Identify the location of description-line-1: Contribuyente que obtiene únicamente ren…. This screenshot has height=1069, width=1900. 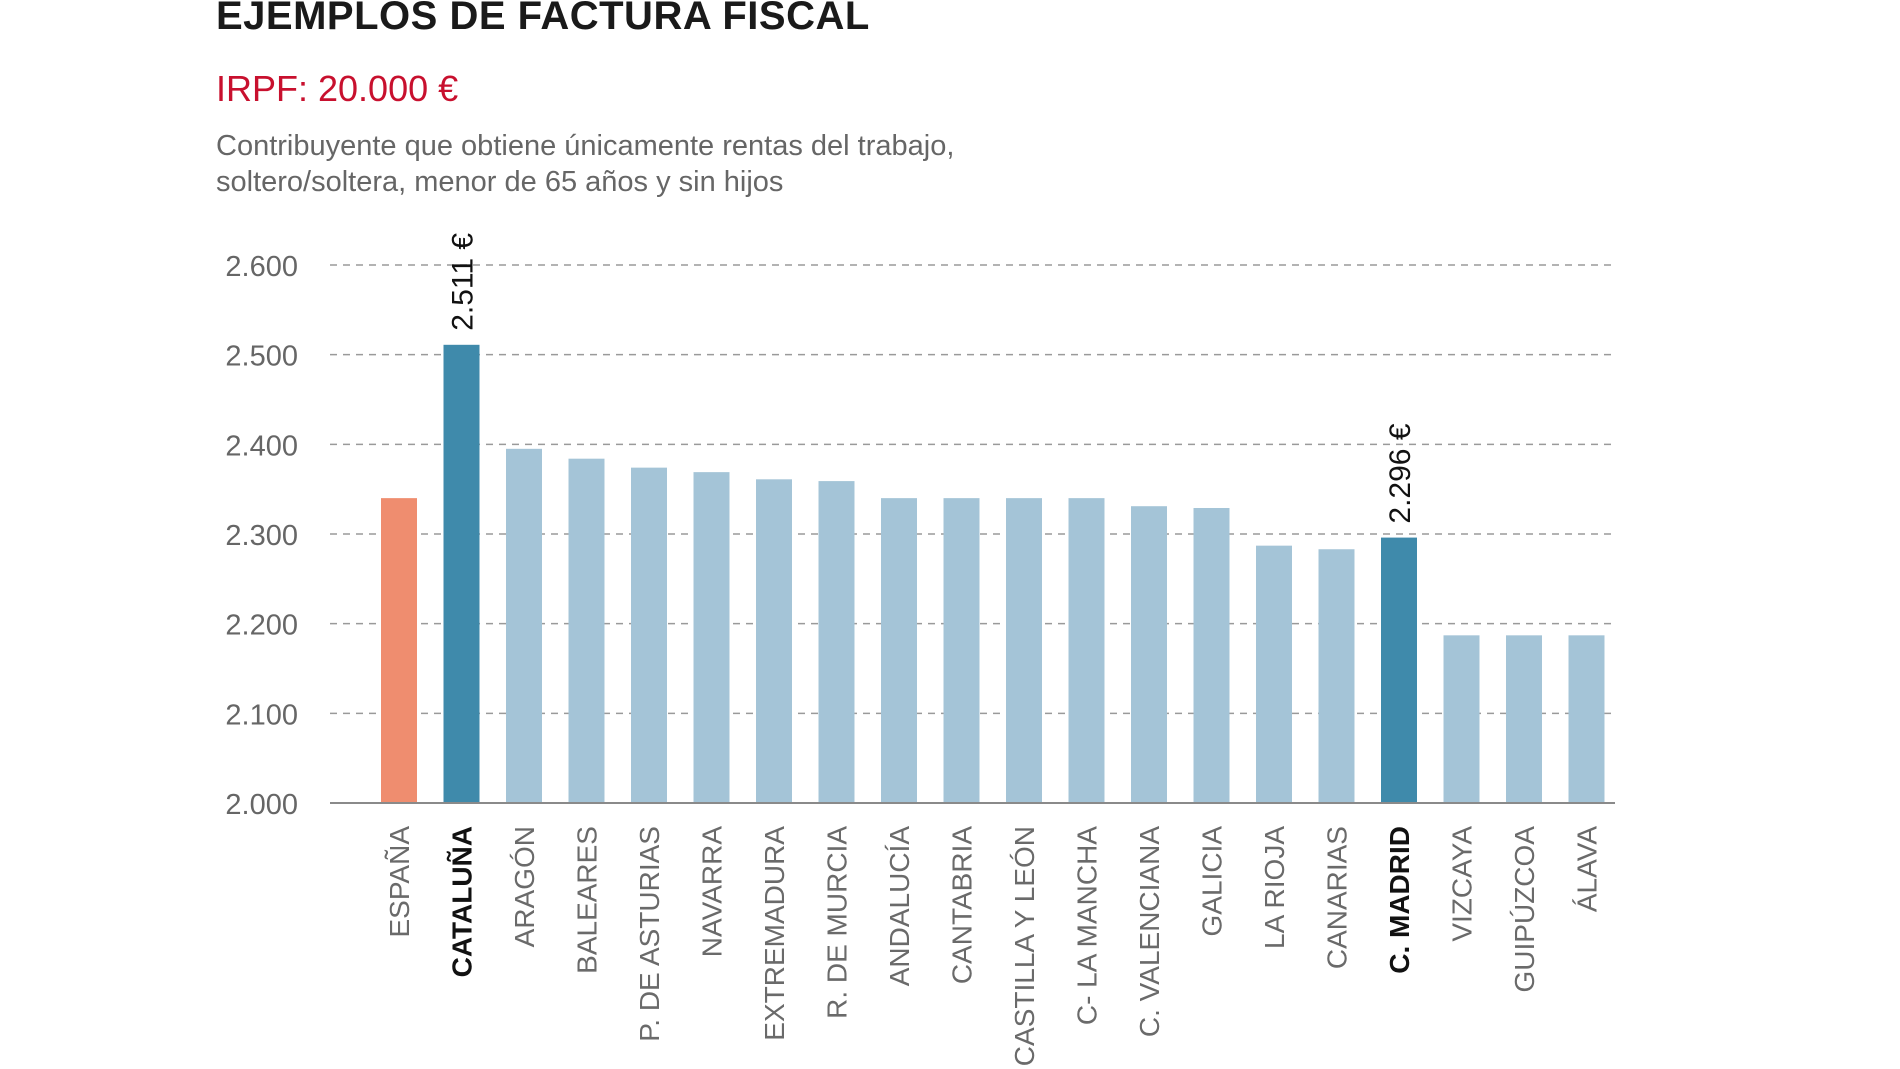
(585, 146).